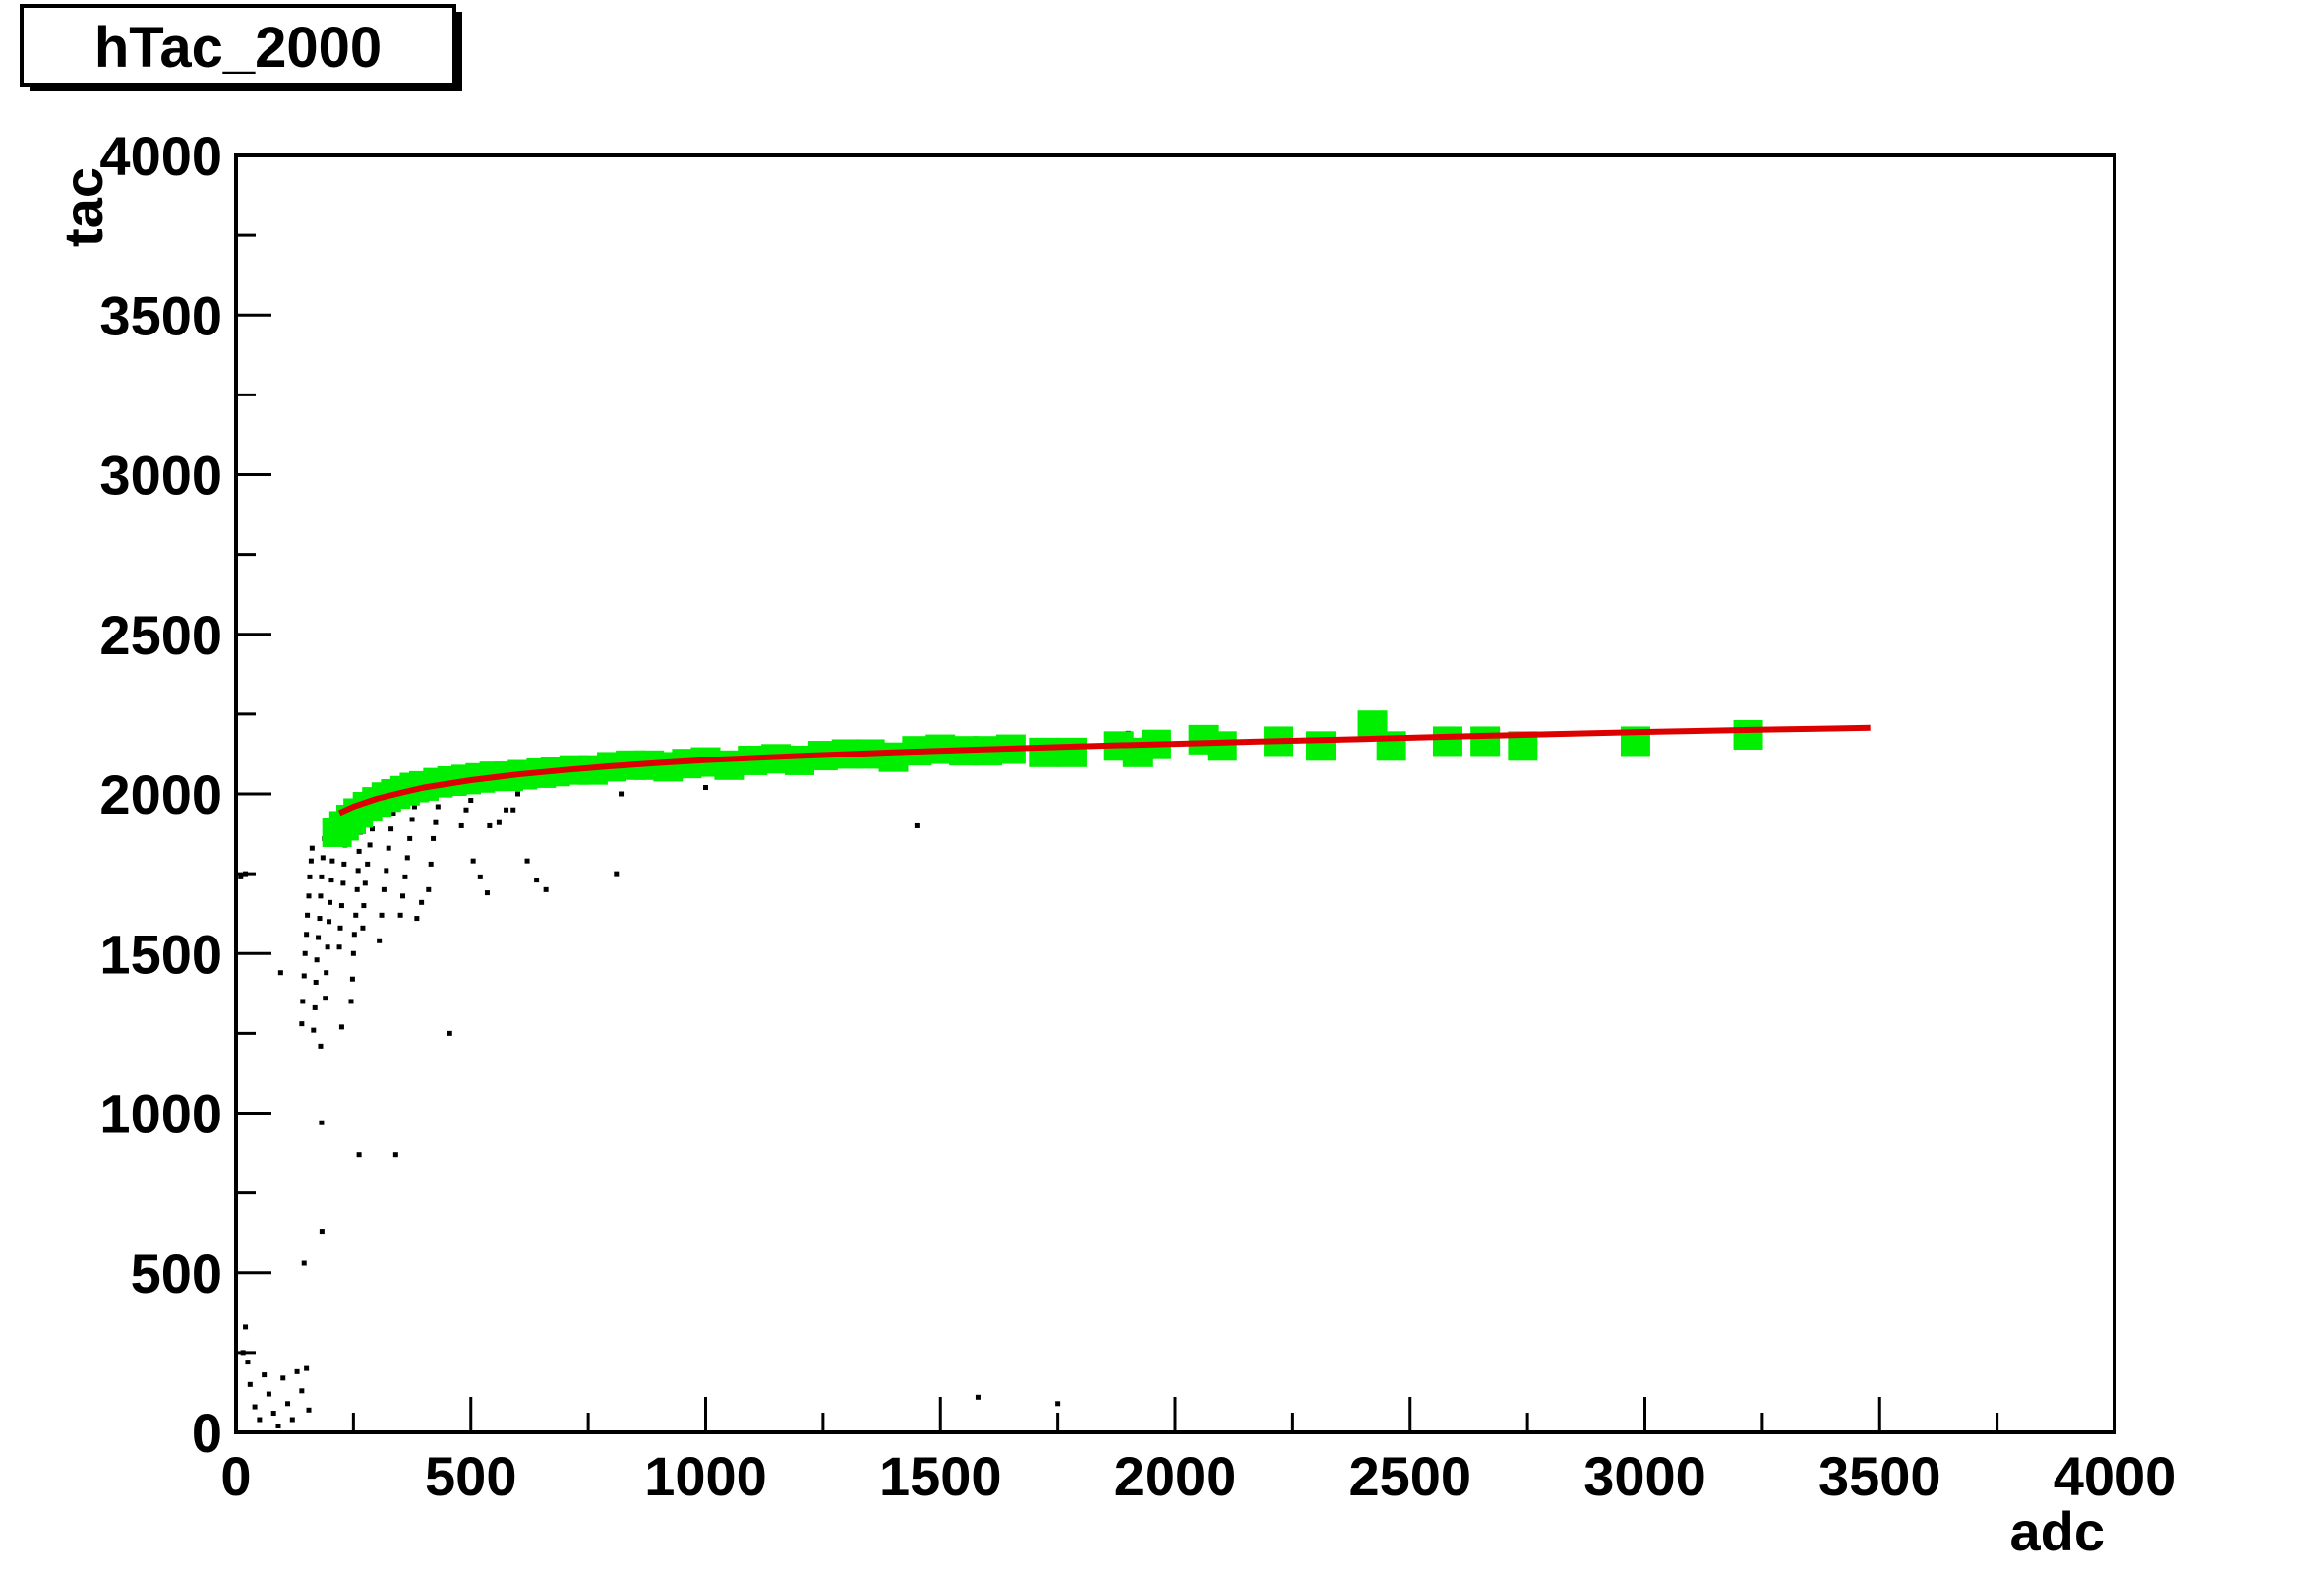  What do you see at coordinates (940, 1476) in the screenshot?
I see `x-tick-label: 1500` at bounding box center [940, 1476].